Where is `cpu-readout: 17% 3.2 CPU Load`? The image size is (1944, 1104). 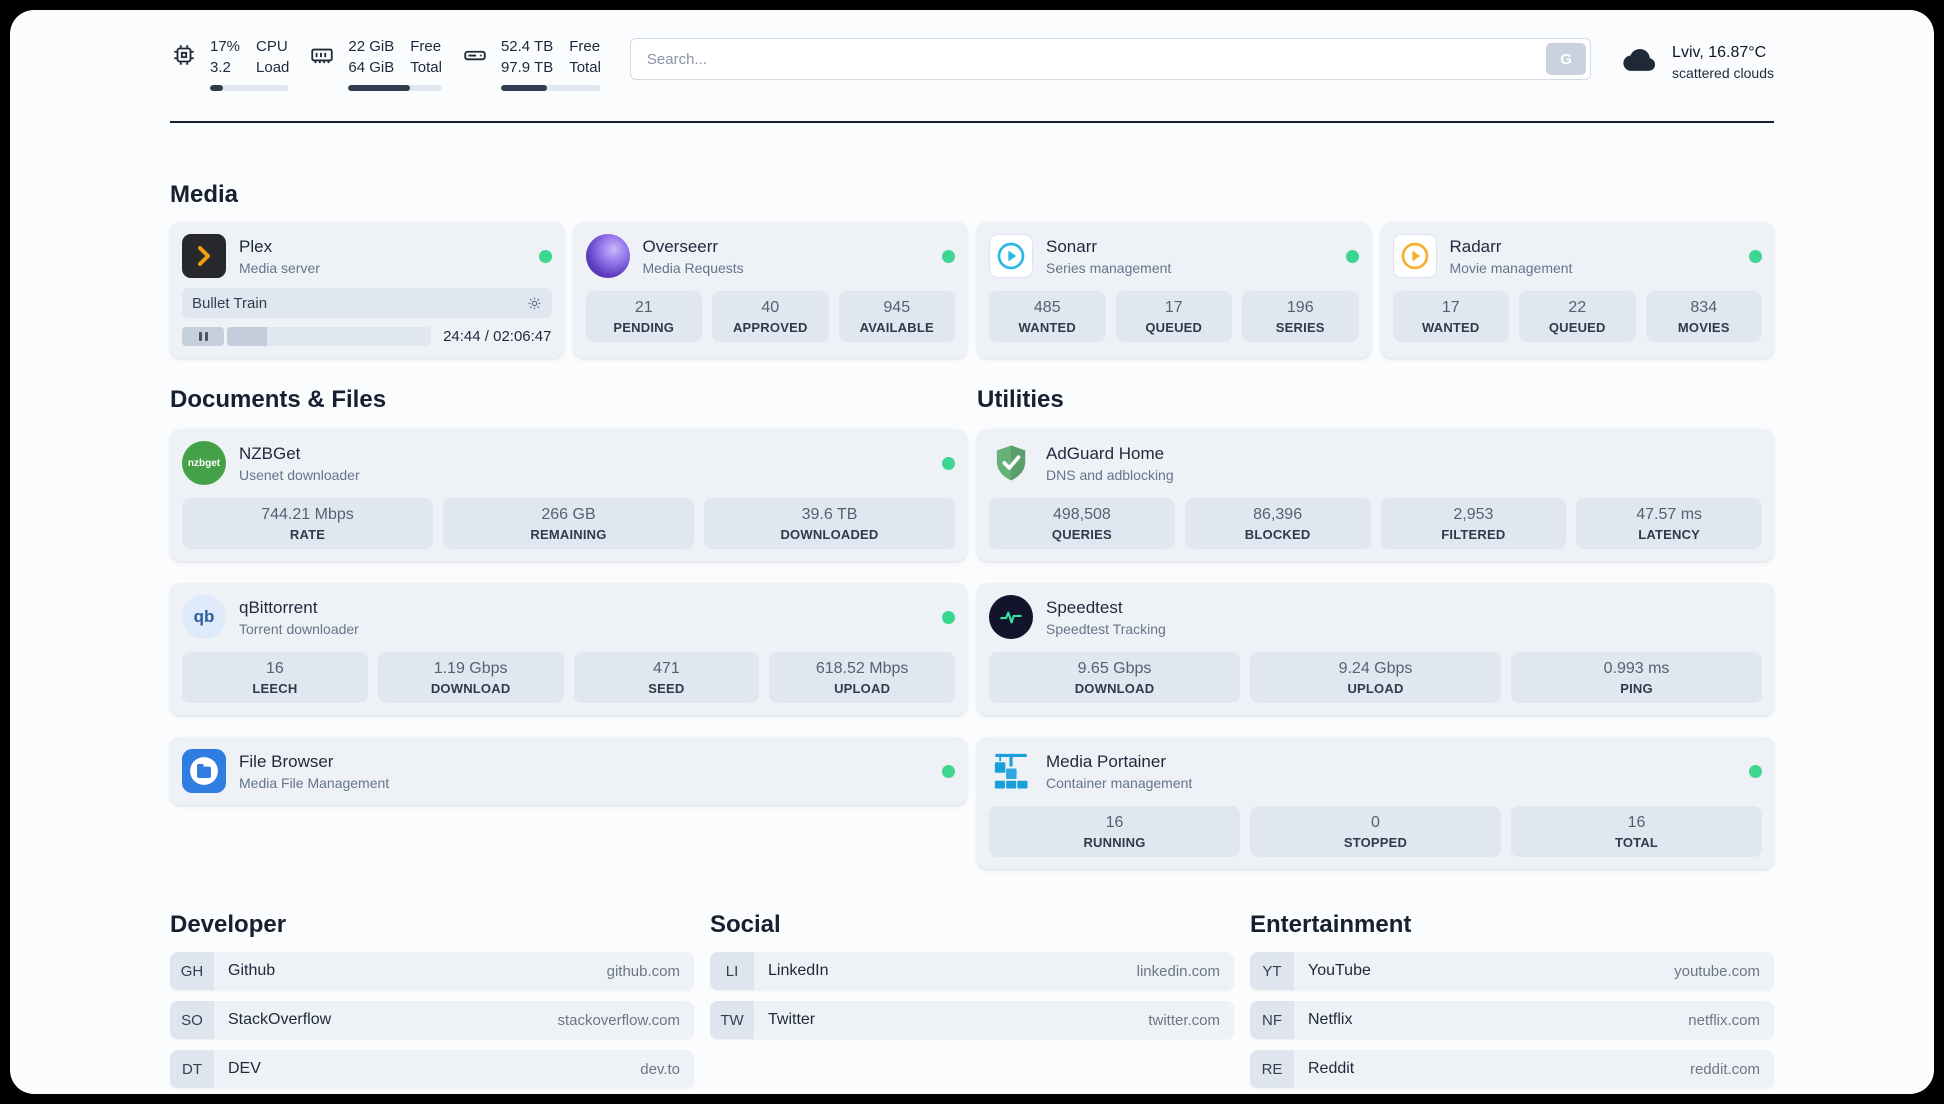 cpu-readout: 17% 3.2 CPU Load is located at coordinates (249, 57).